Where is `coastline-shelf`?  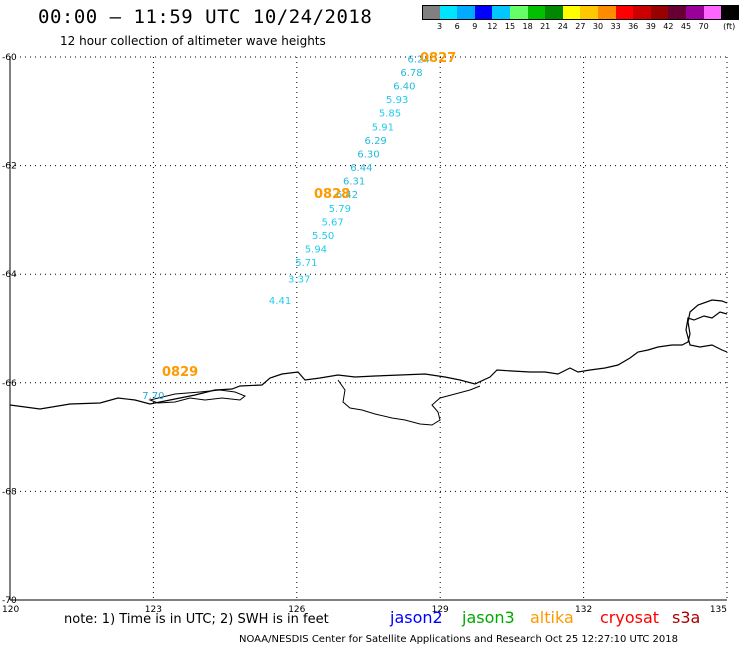
coastline-shelf is located at coordinates (197, 396).